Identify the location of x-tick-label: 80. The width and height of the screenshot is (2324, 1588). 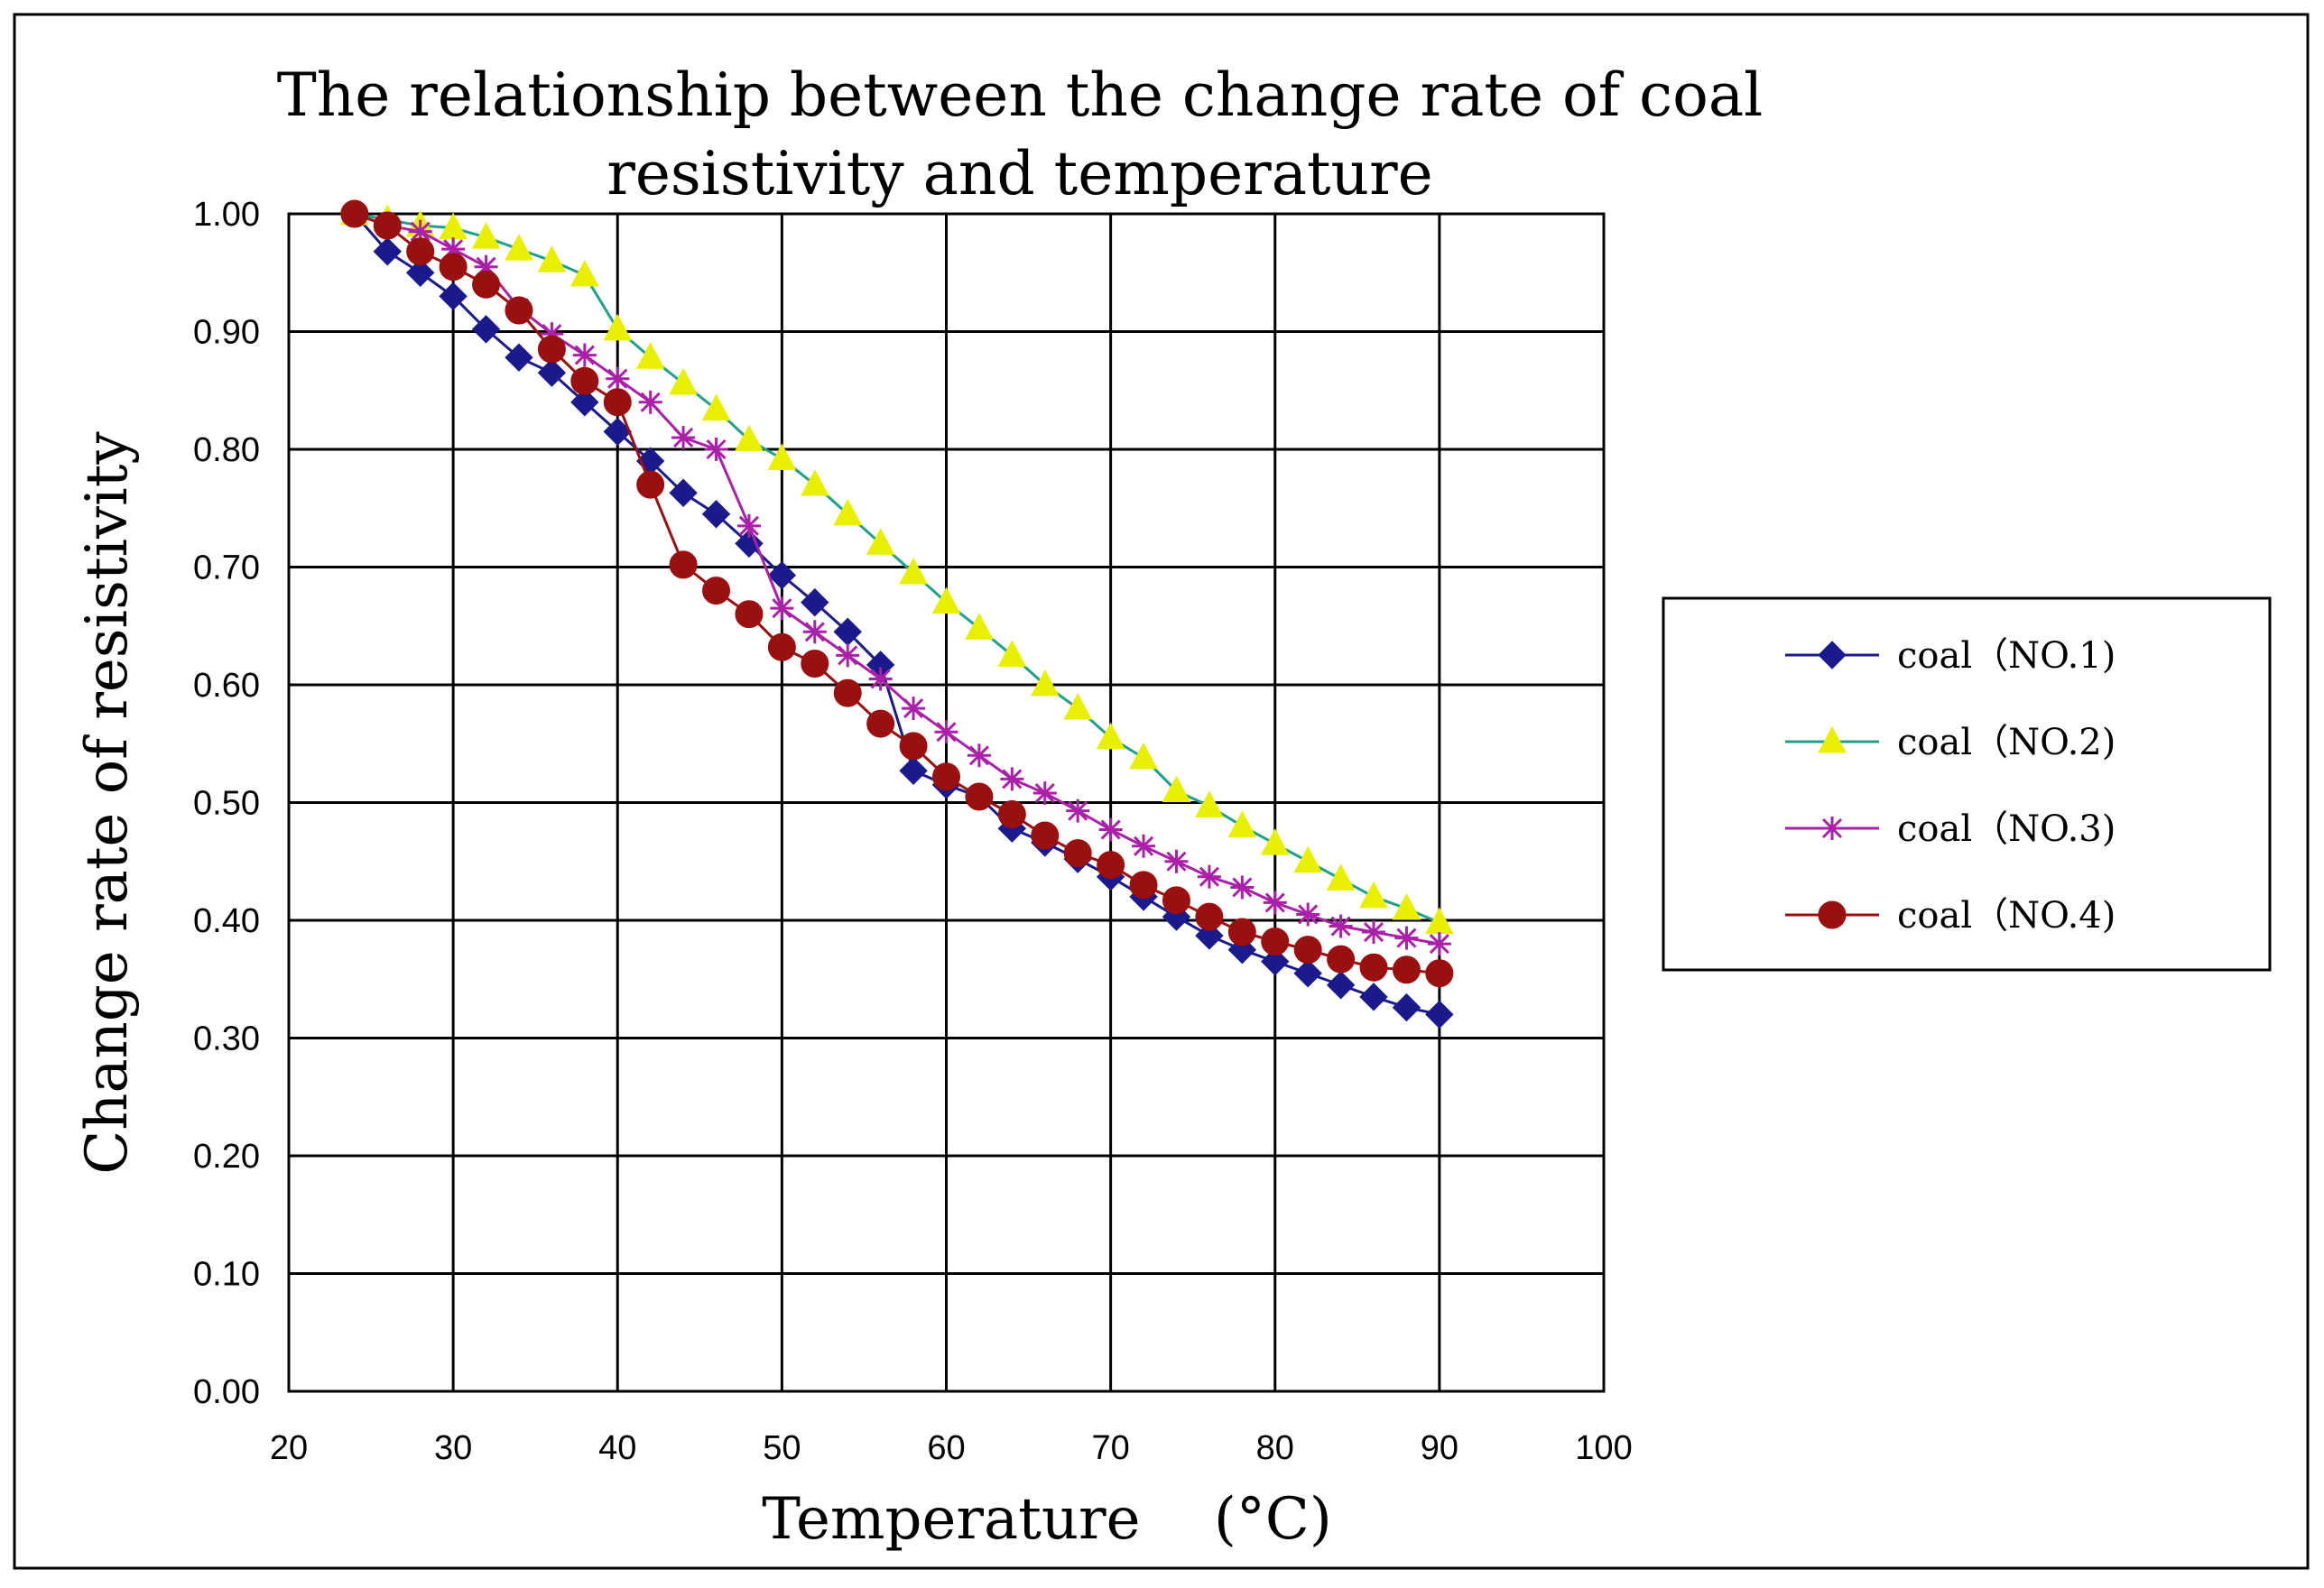
(1275, 1448).